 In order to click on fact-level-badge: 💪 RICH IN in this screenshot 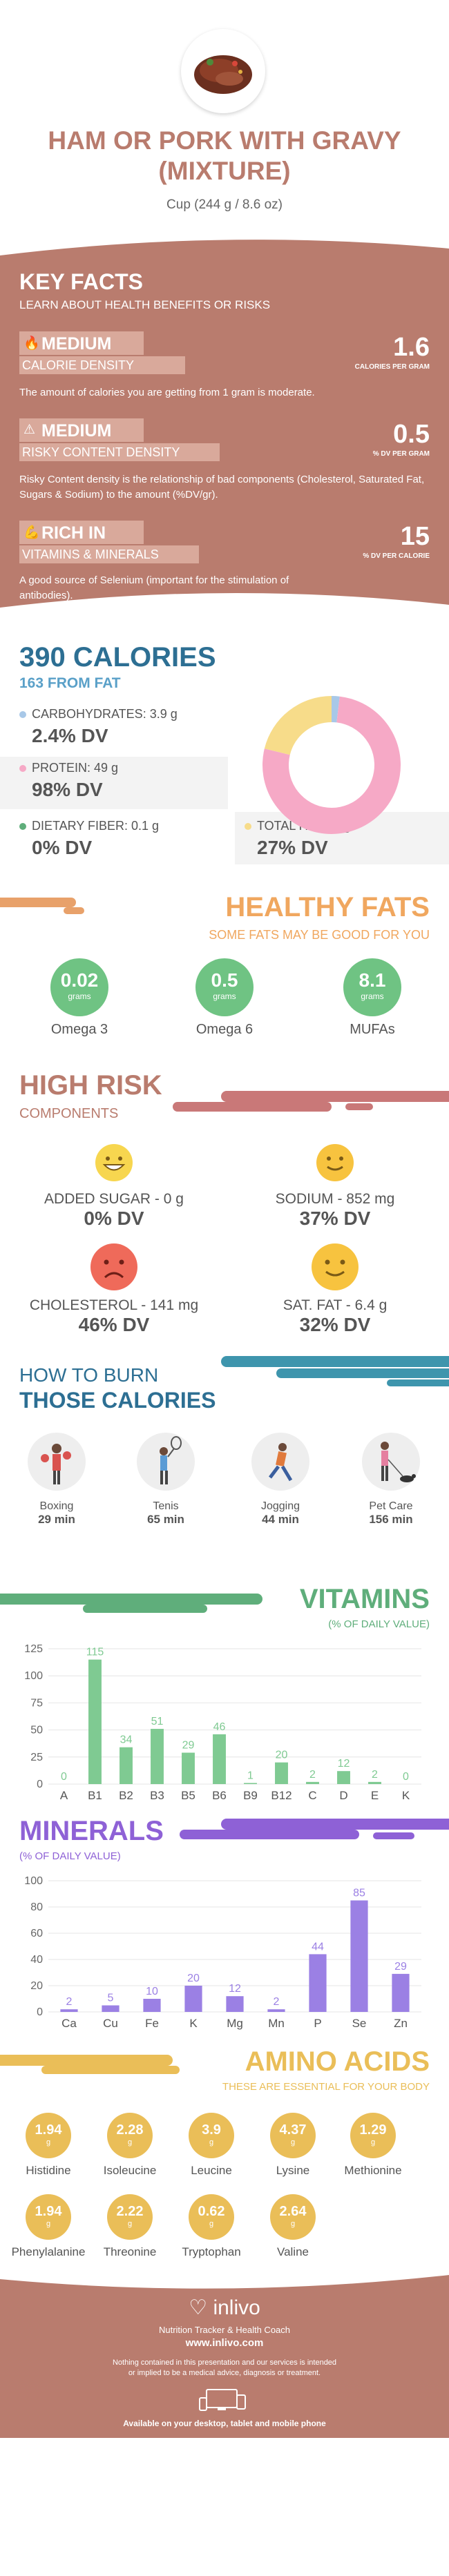, I will do `click(81, 532)`.